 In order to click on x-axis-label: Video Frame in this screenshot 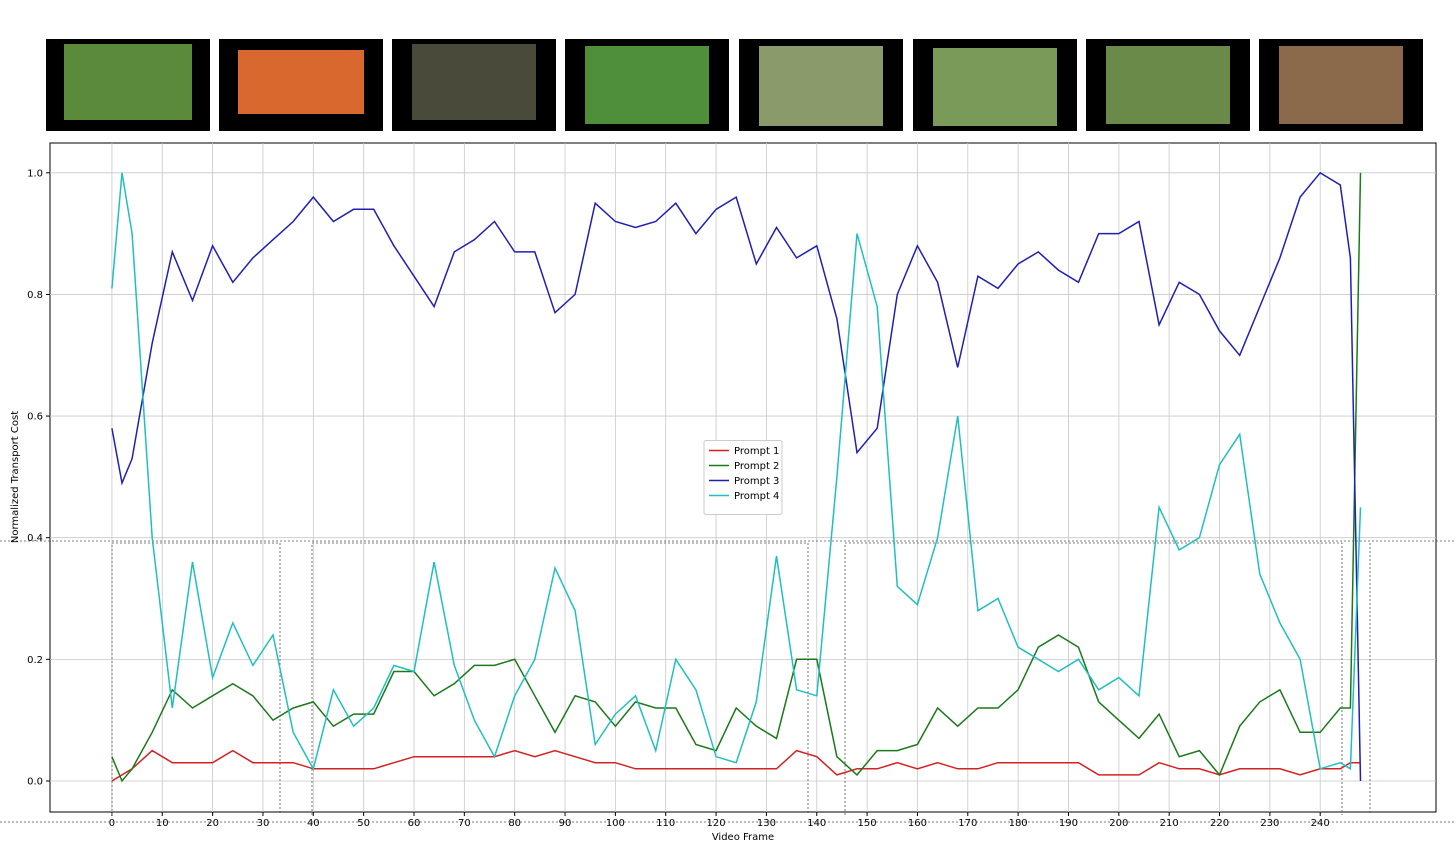, I will do `click(743, 837)`.